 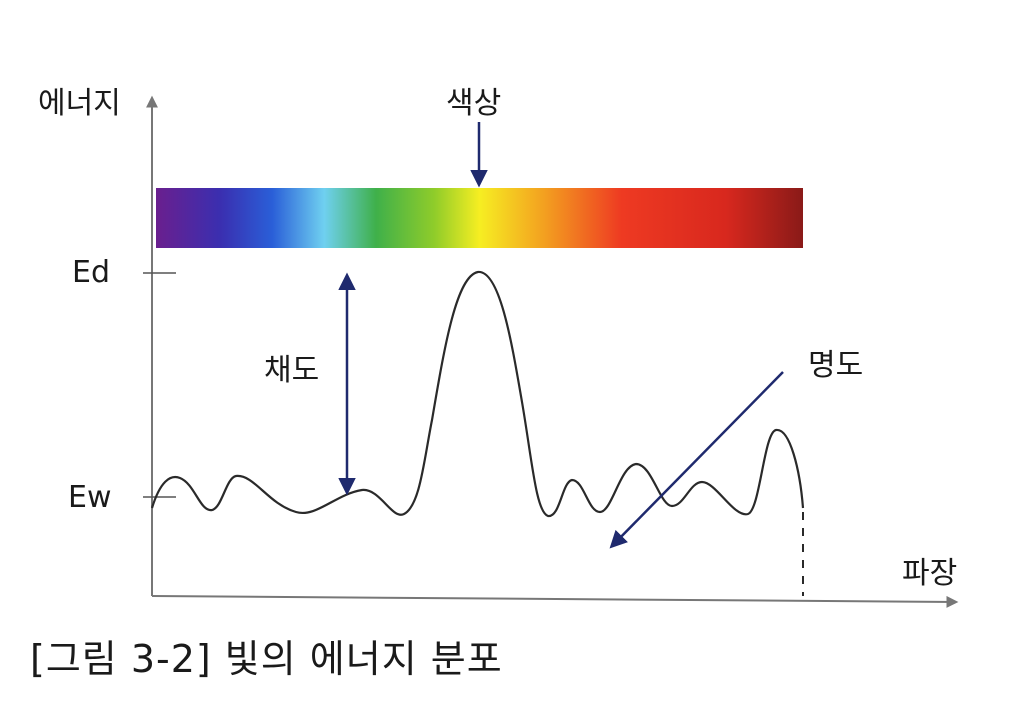 What do you see at coordinates (266, 659) in the screenshot?
I see `figure-caption: [그림 3-2] 빛의 에너지 분포` at bounding box center [266, 659].